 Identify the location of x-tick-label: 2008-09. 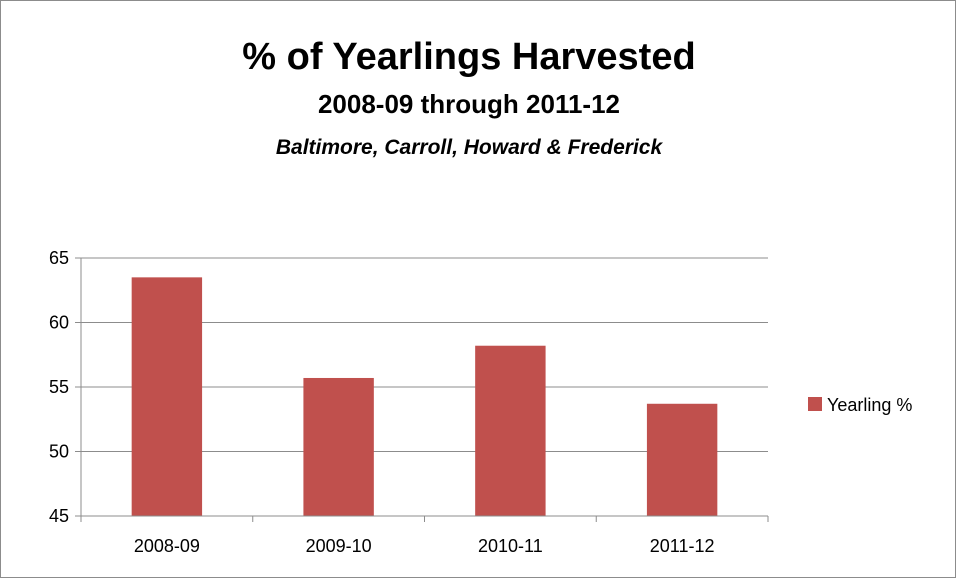
(167, 546).